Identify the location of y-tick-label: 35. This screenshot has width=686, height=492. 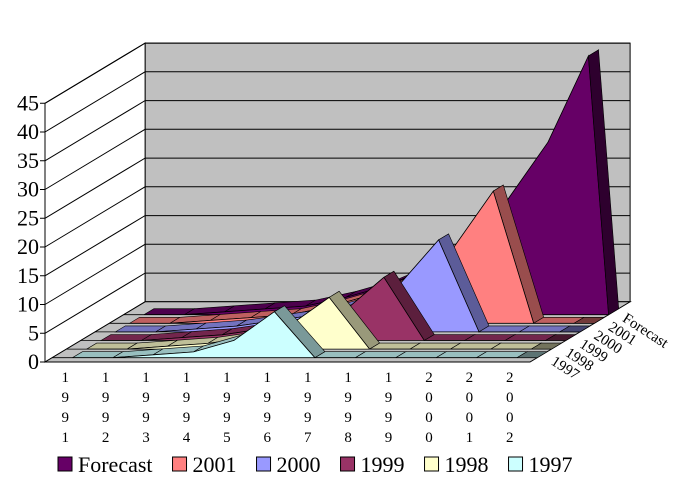
(28, 160).